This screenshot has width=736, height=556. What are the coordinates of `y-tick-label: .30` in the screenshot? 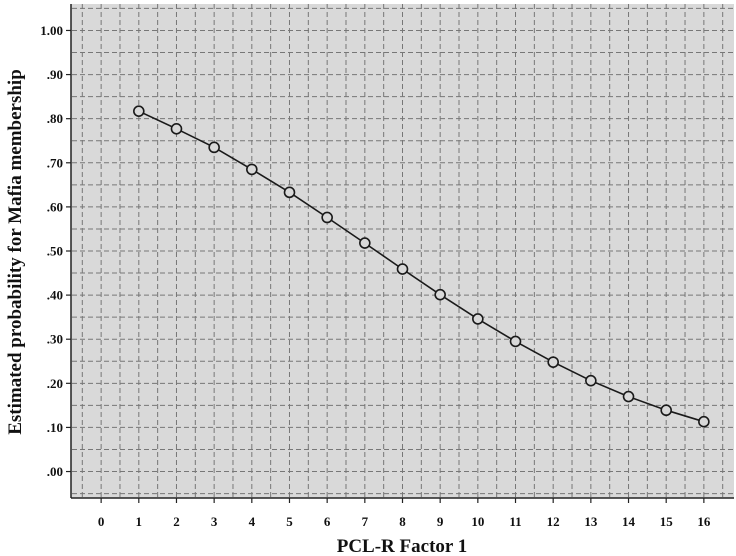 It's located at (55, 339).